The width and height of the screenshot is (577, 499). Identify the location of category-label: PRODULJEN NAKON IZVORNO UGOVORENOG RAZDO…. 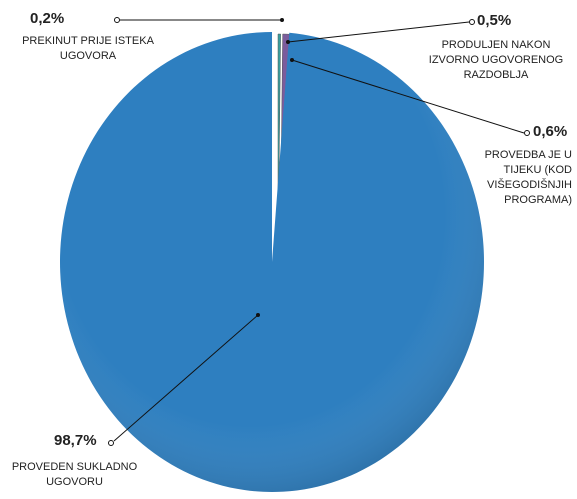
(496, 60).